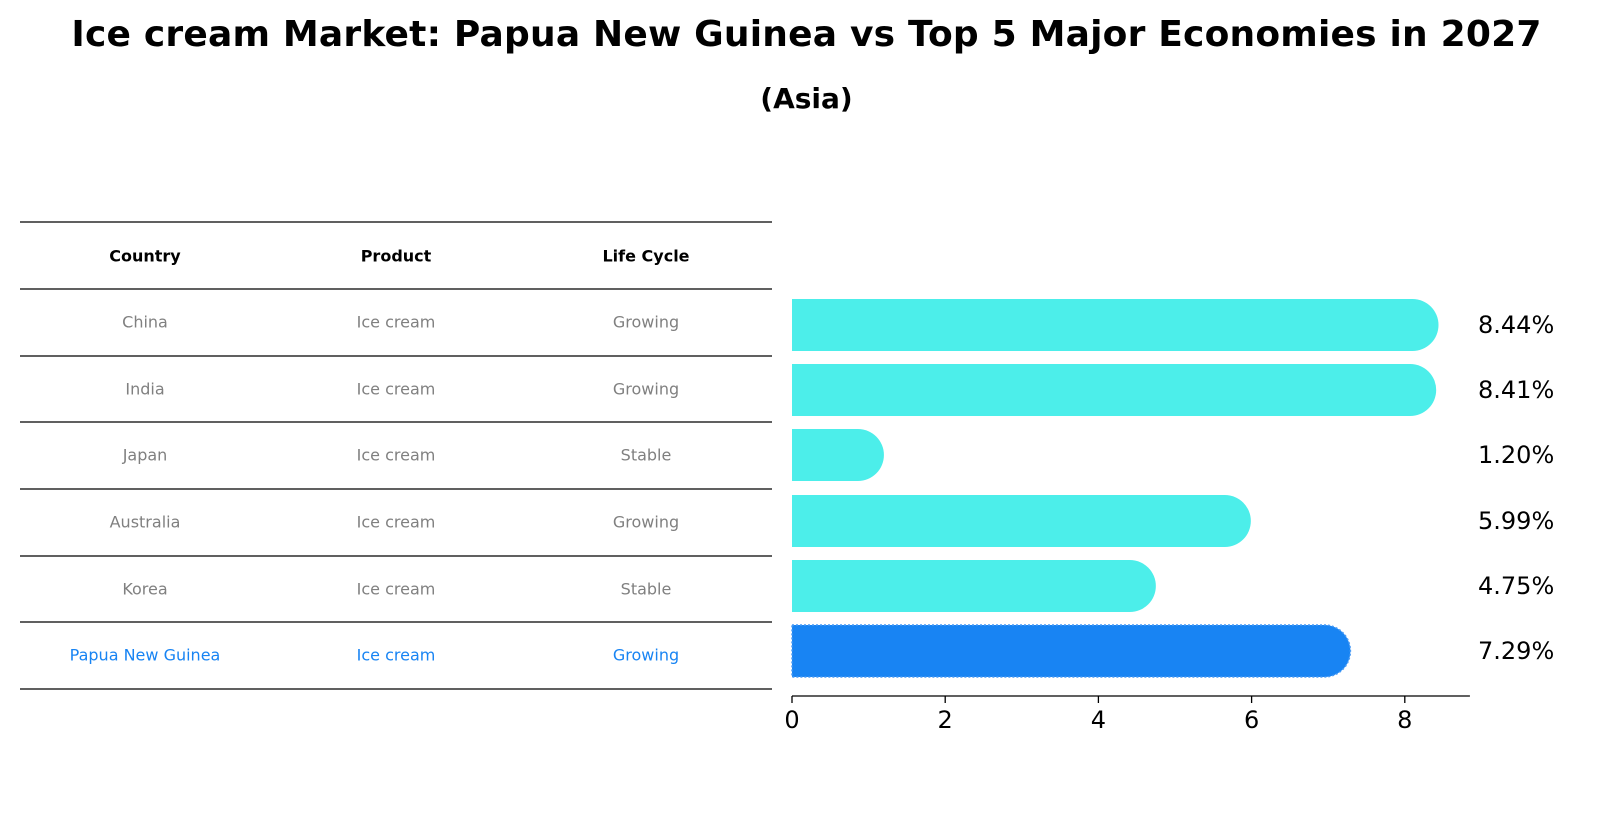 This screenshot has height=823, width=1613. What do you see at coordinates (1516, 325) in the screenshot?
I see `bar-value-label: 8.44%` at bounding box center [1516, 325].